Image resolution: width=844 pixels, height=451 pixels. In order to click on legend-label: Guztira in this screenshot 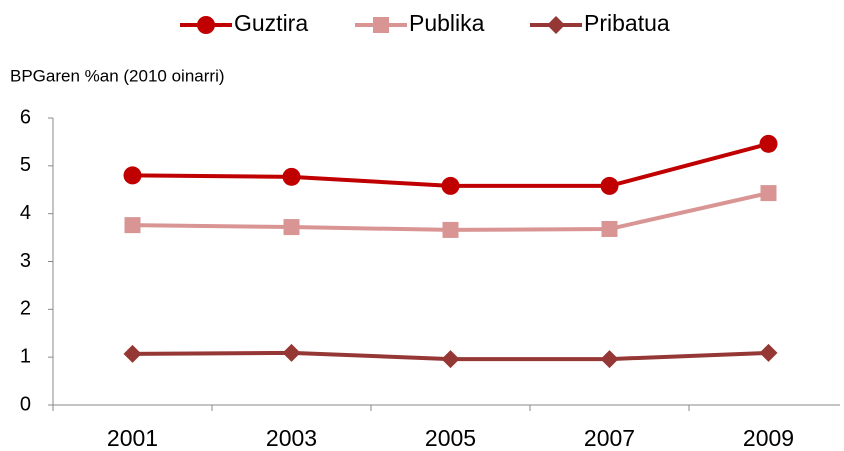, I will do `click(271, 23)`.